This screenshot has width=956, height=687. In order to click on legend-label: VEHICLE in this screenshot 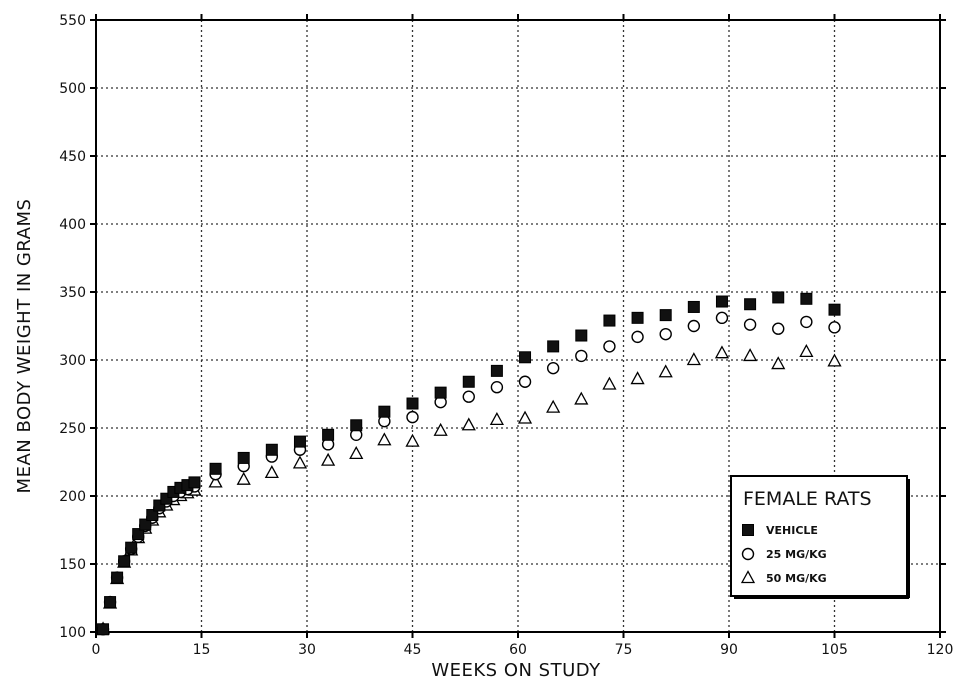, I will do `click(792, 530)`.